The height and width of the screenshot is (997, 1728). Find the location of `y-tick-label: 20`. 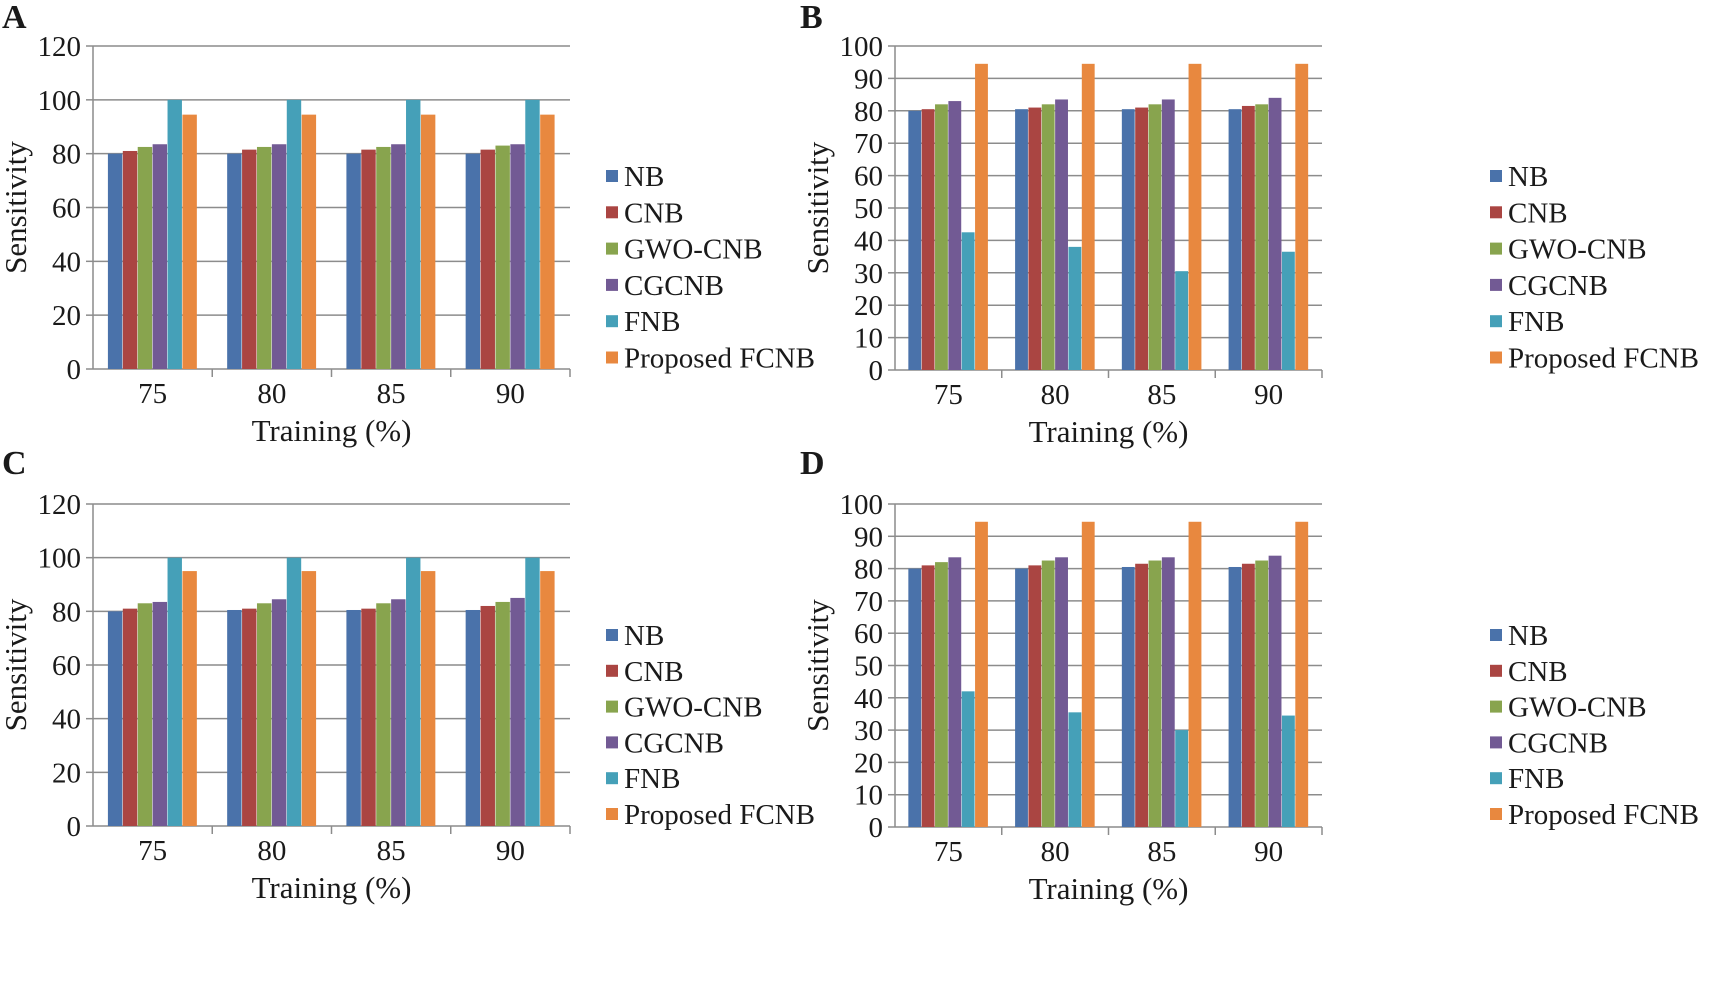

y-tick-label: 20 is located at coordinates (66, 316).